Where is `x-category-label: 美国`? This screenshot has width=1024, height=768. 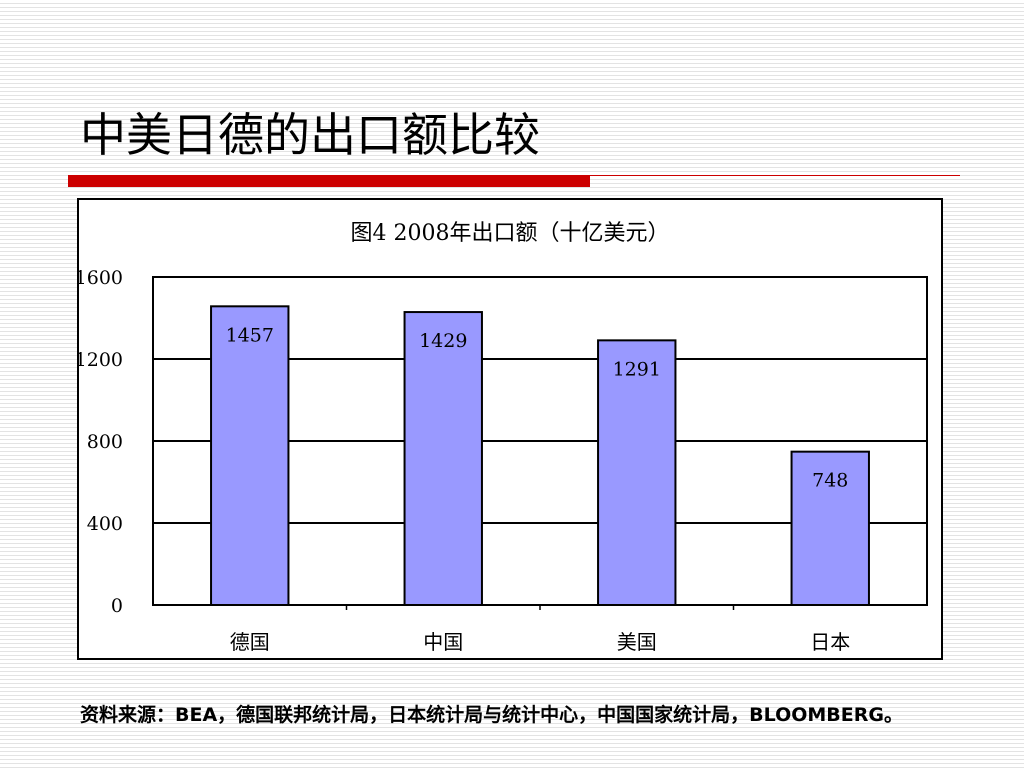 x-category-label: 美国 is located at coordinates (637, 642).